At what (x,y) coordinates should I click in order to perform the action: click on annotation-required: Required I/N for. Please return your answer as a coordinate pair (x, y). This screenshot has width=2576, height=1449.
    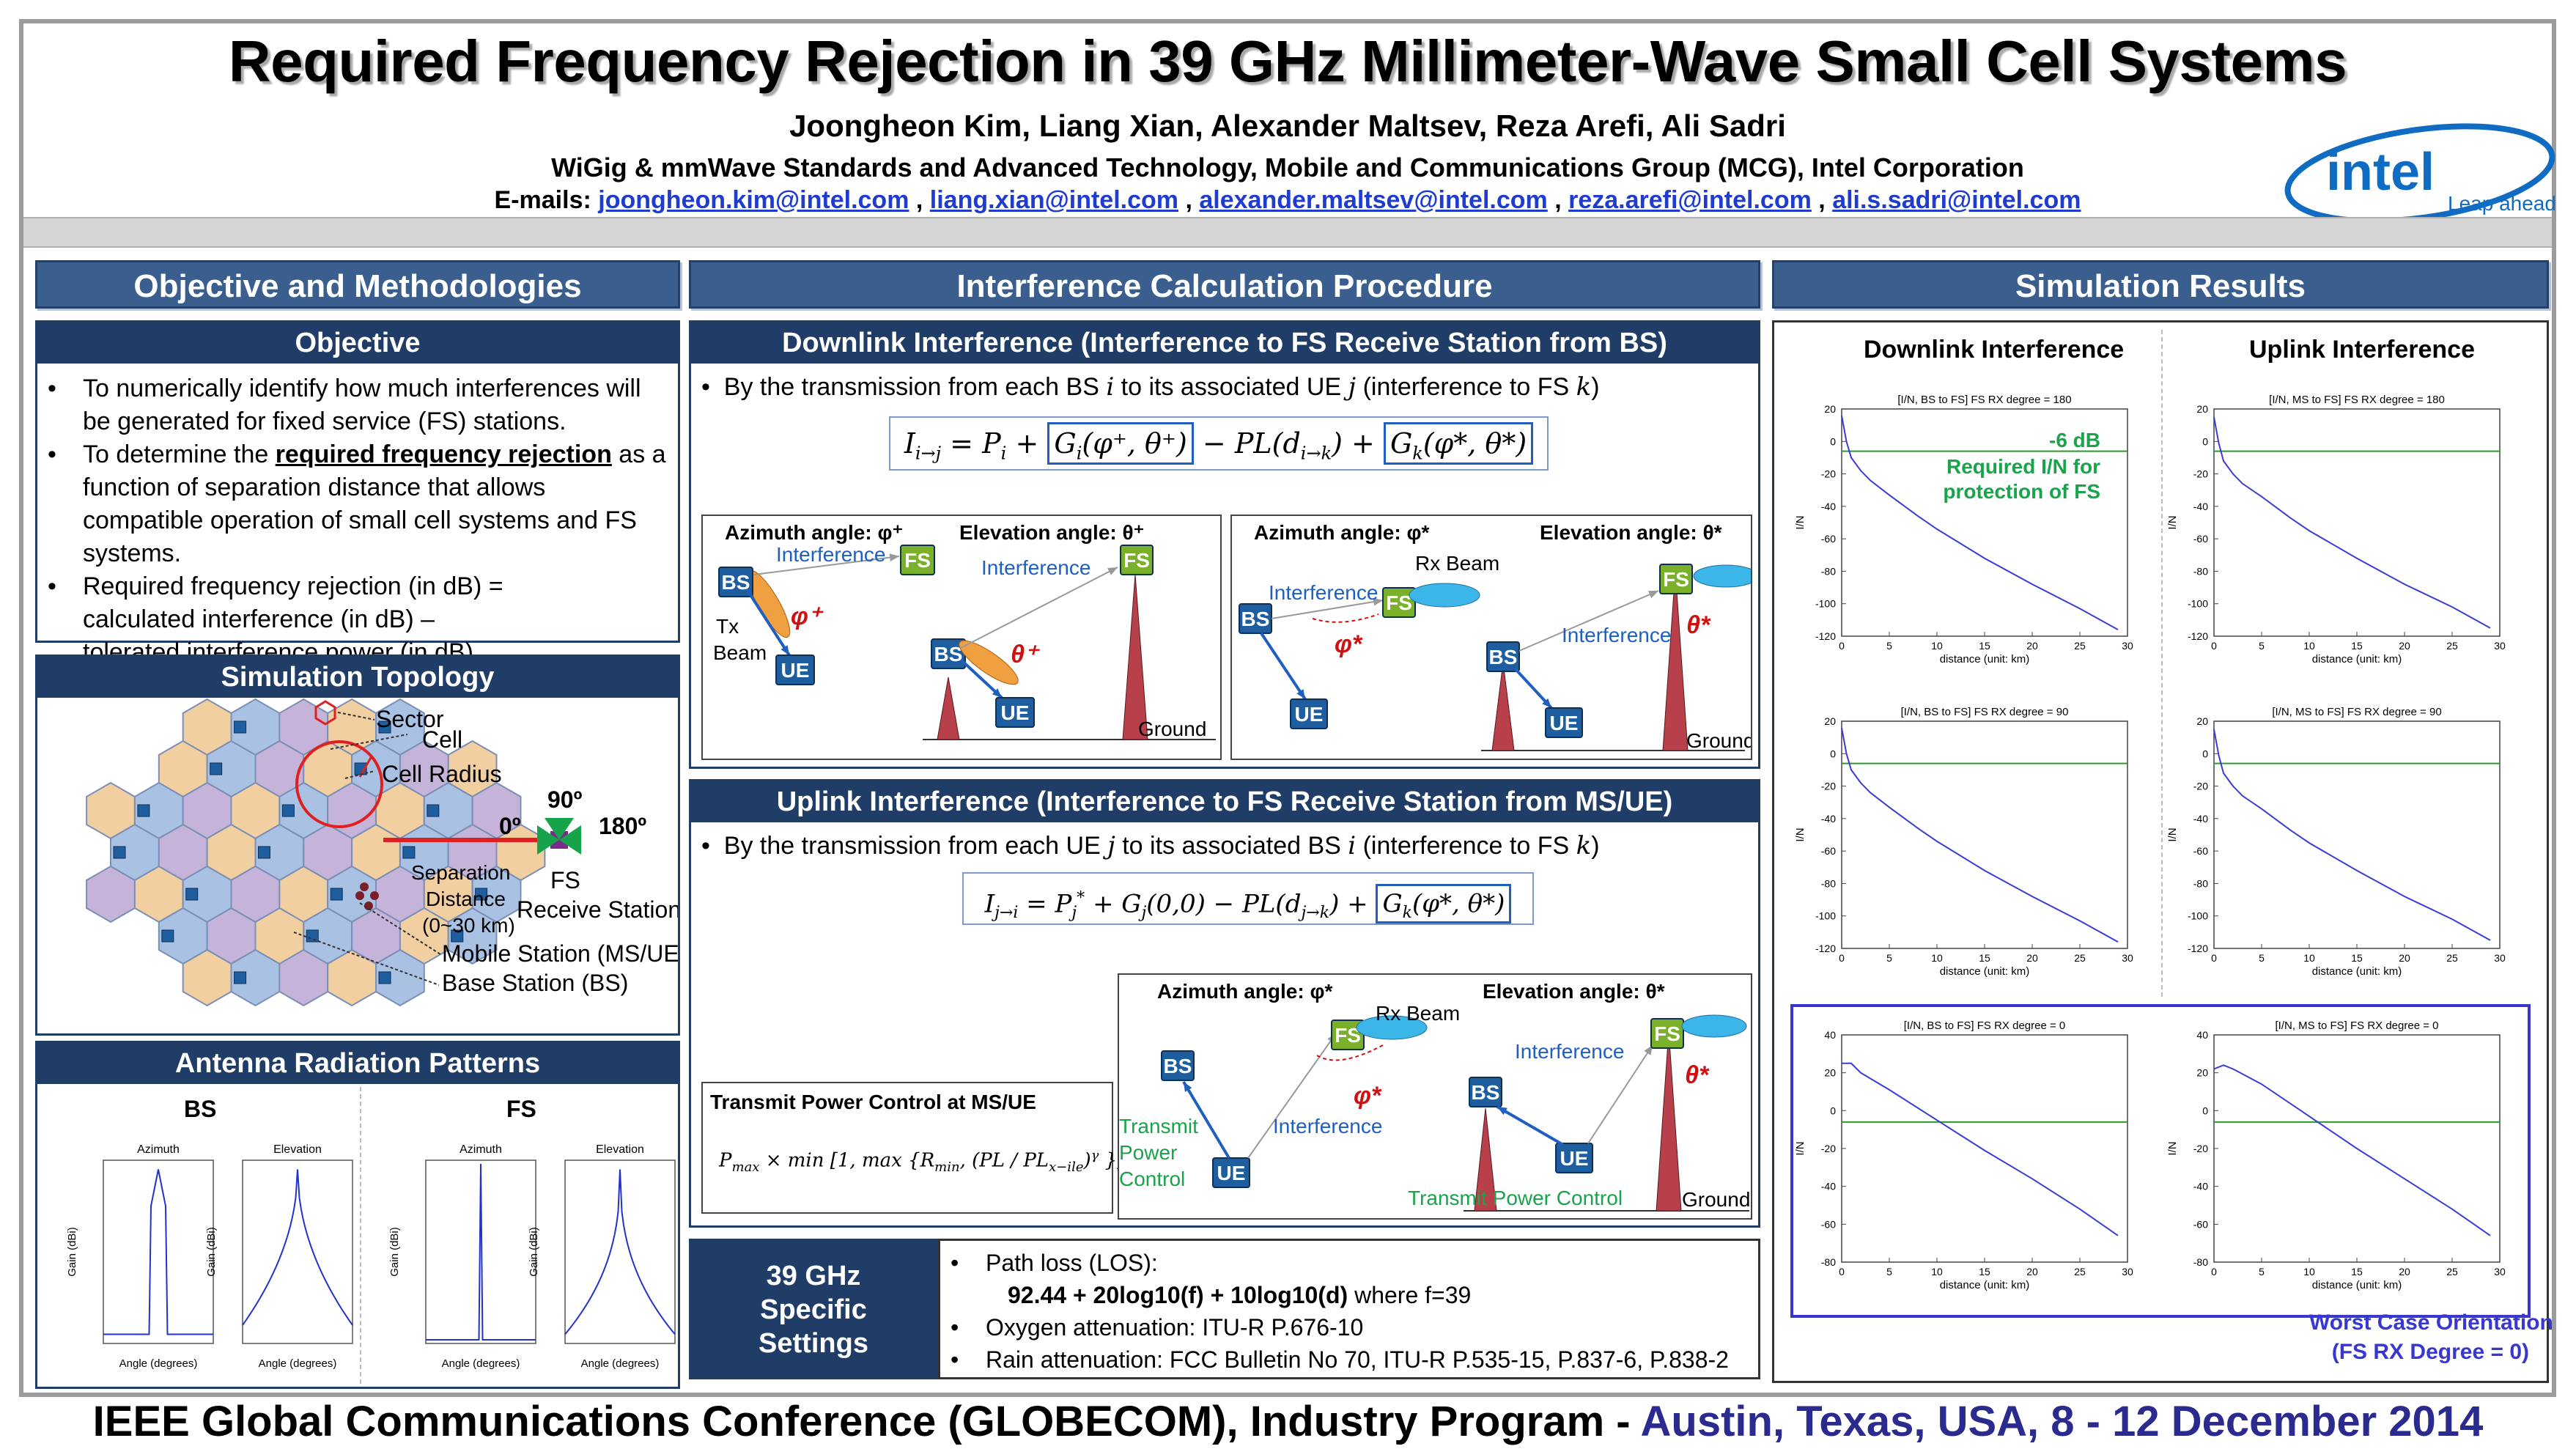
    Looking at the image, I should click on (2023, 467).